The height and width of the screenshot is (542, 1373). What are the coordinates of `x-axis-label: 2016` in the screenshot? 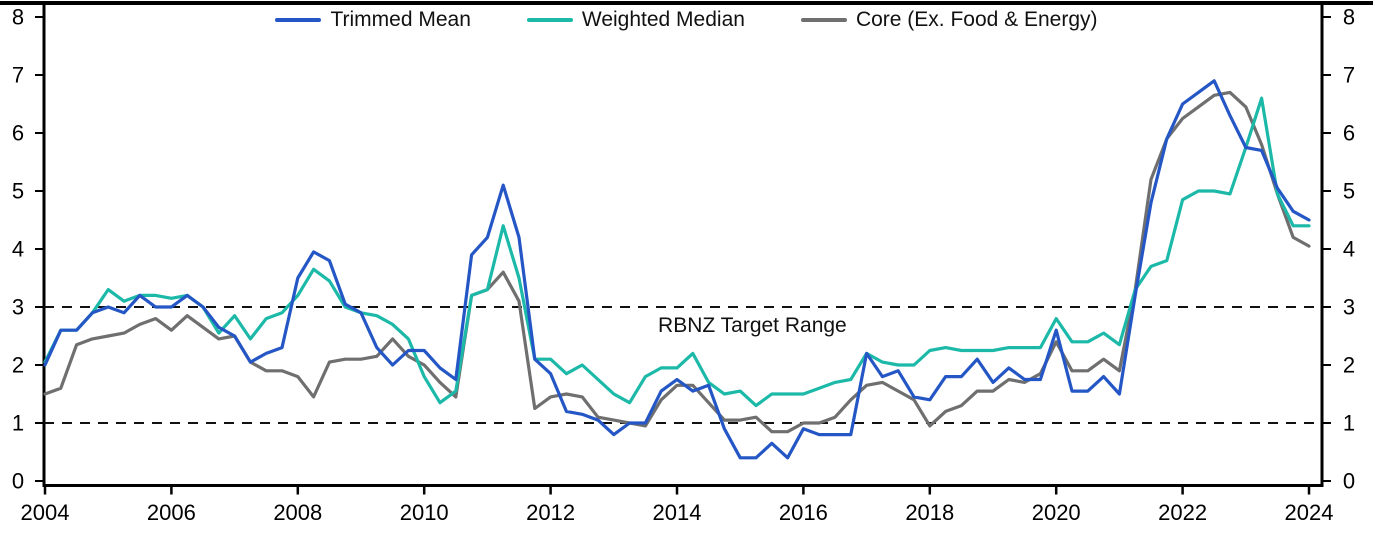 It's located at (803, 512).